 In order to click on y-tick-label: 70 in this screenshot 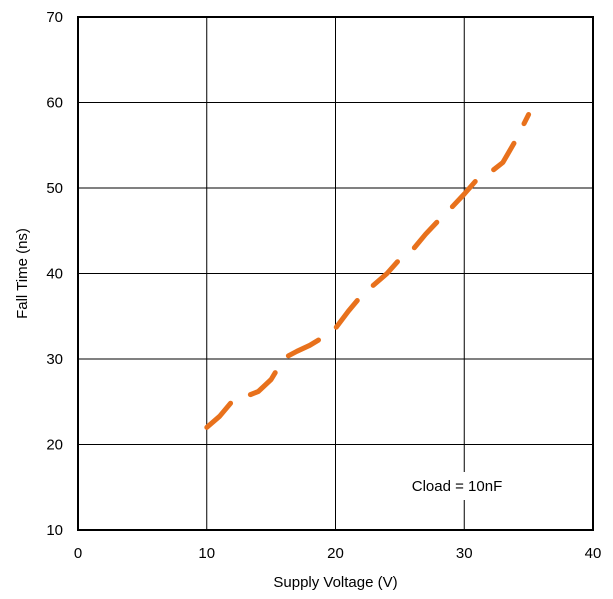, I will do `click(54, 17)`.